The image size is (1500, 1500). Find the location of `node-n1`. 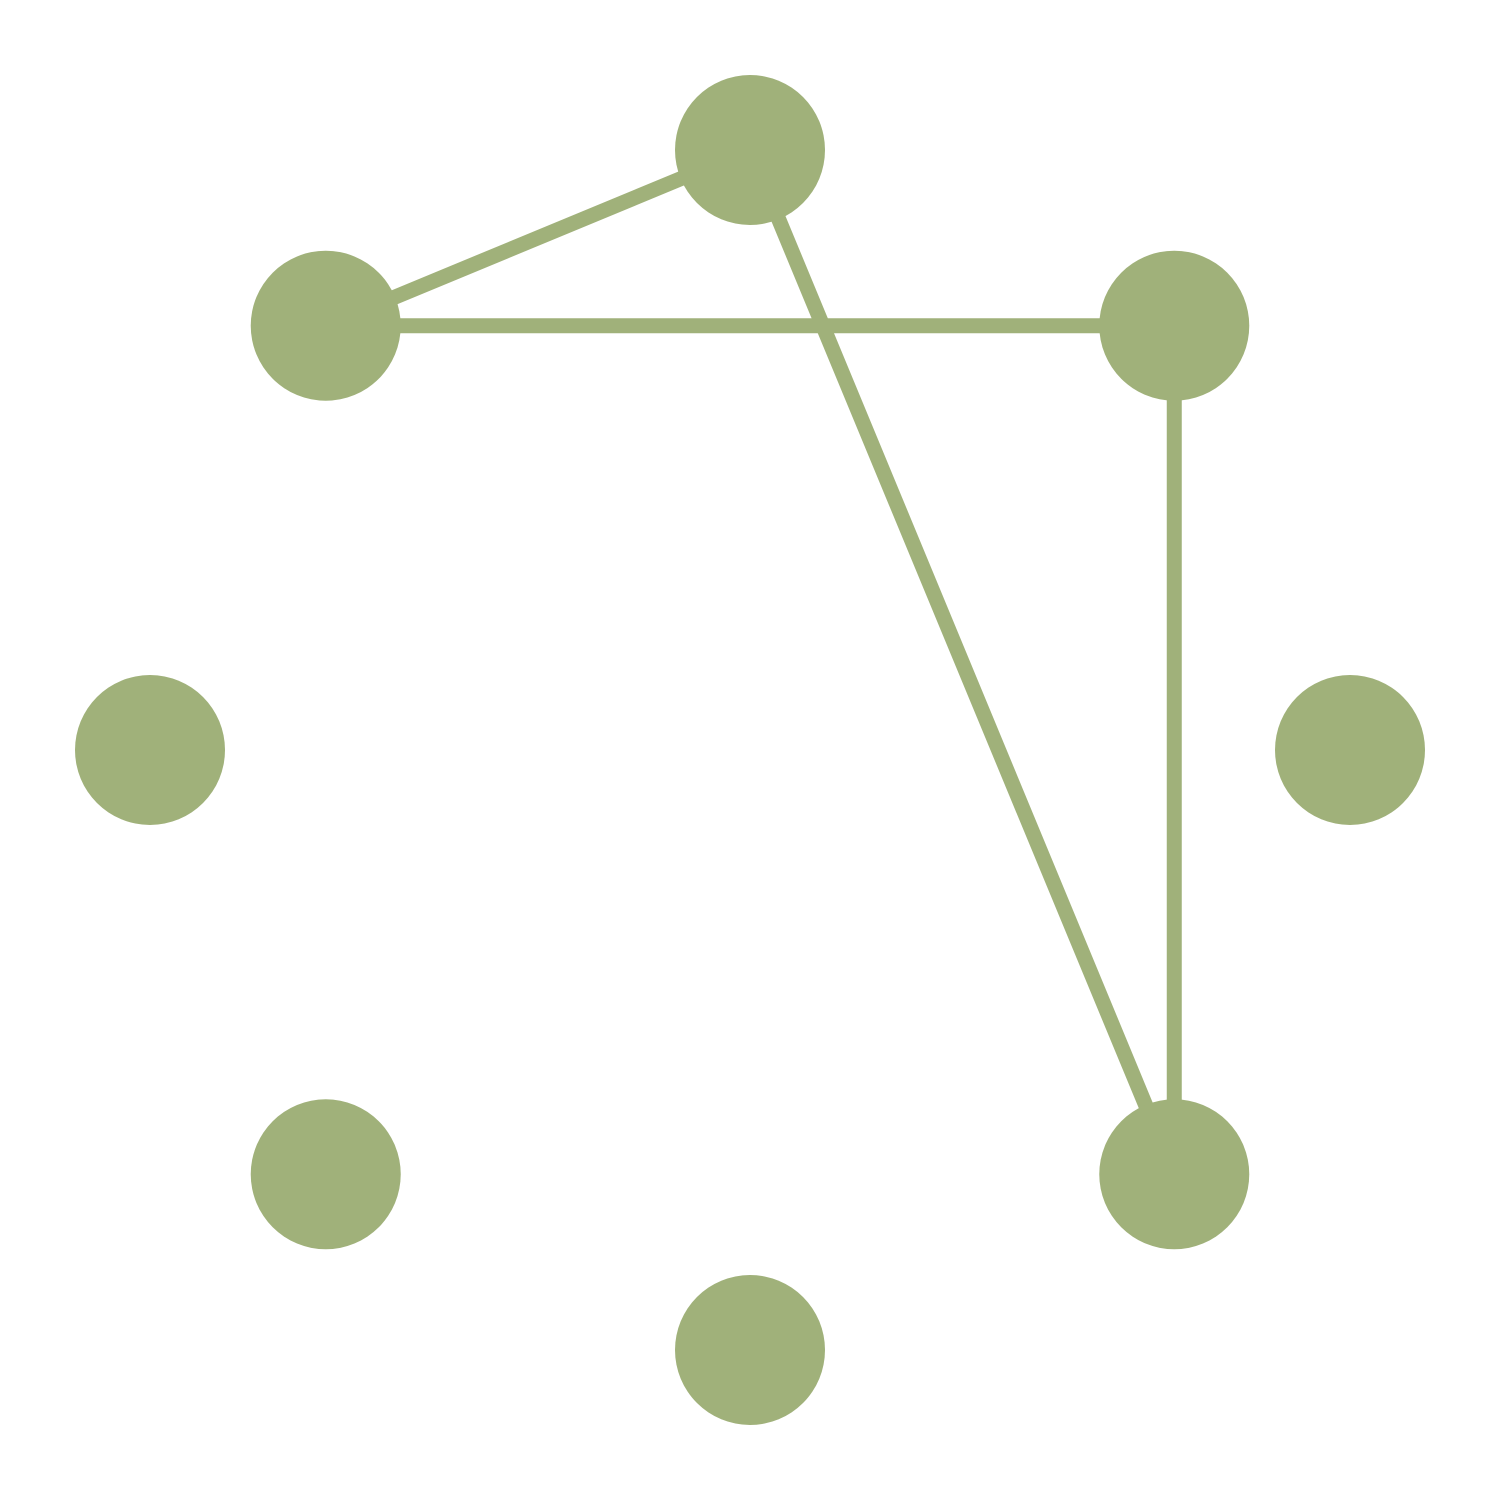

node-n1 is located at coordinates (1174, 325).